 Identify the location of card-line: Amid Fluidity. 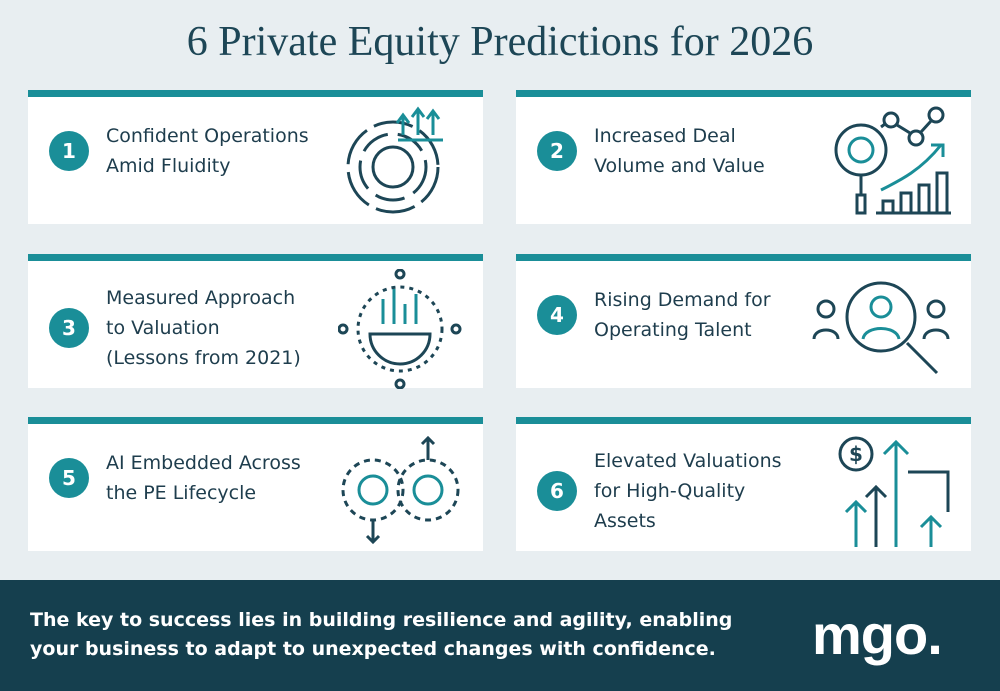
(168, 166).